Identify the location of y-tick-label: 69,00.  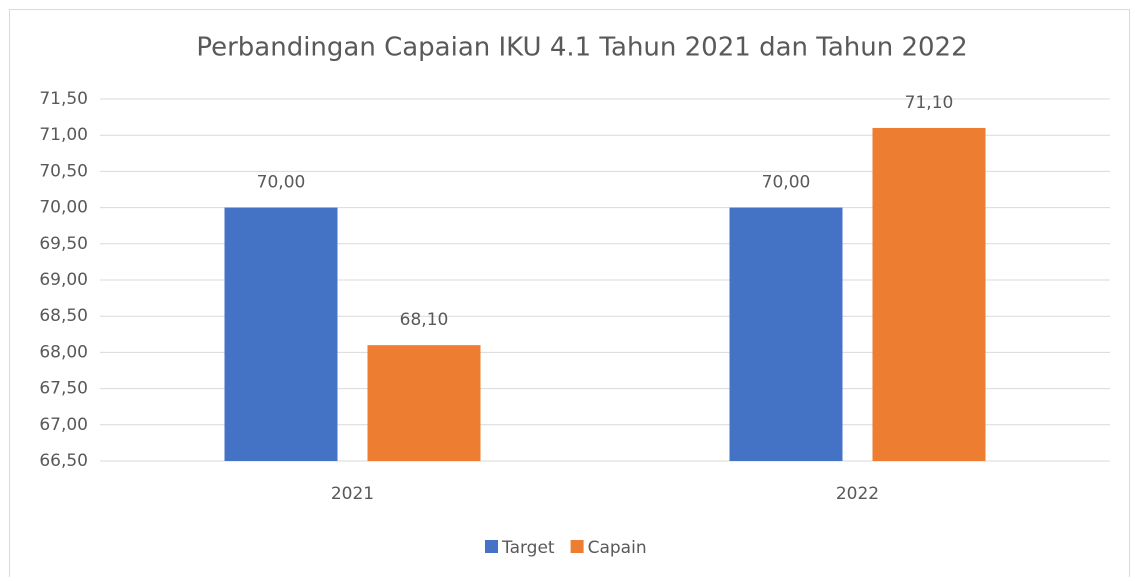
(63, 280).